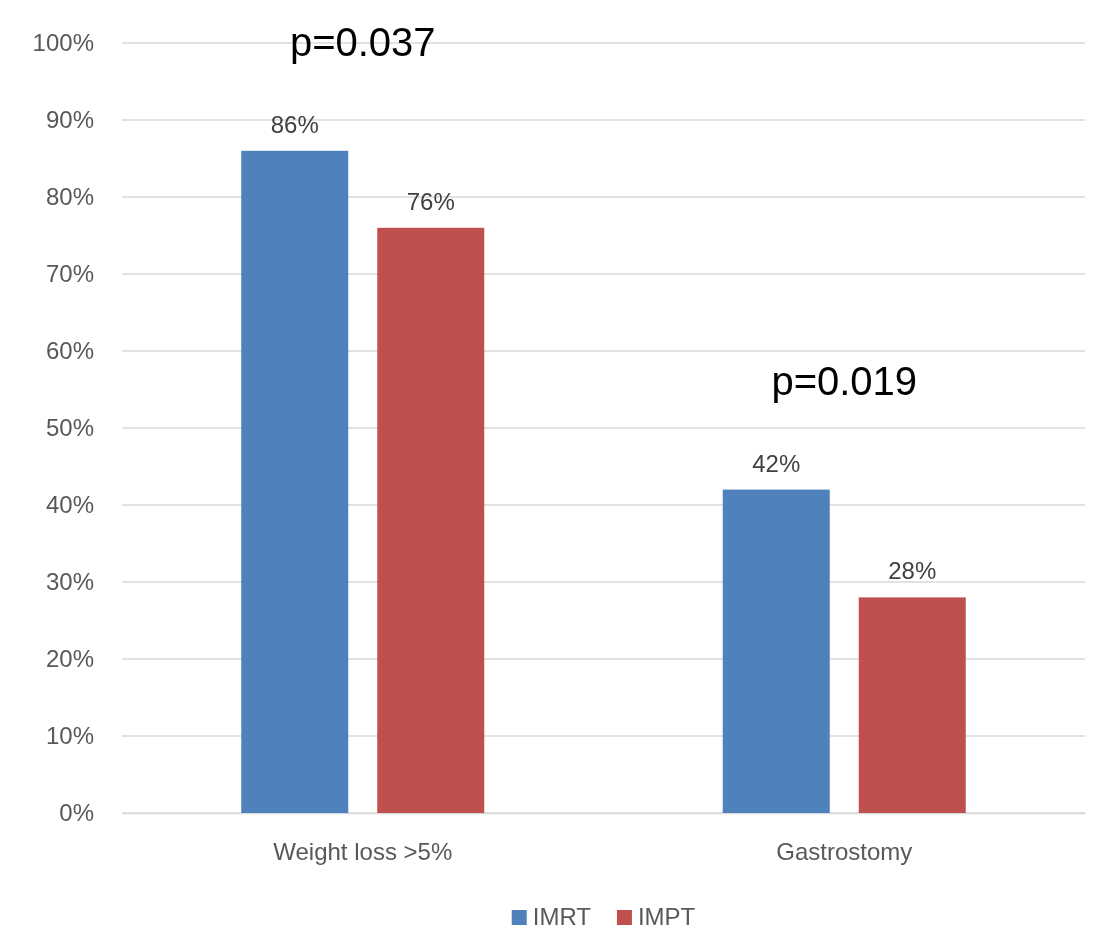 Image resolution: width=1094 pixels, height=928 pixels. Describe the element at coordinates (912, 571) in the screenshot. I see `data-label: 28%` at that location.